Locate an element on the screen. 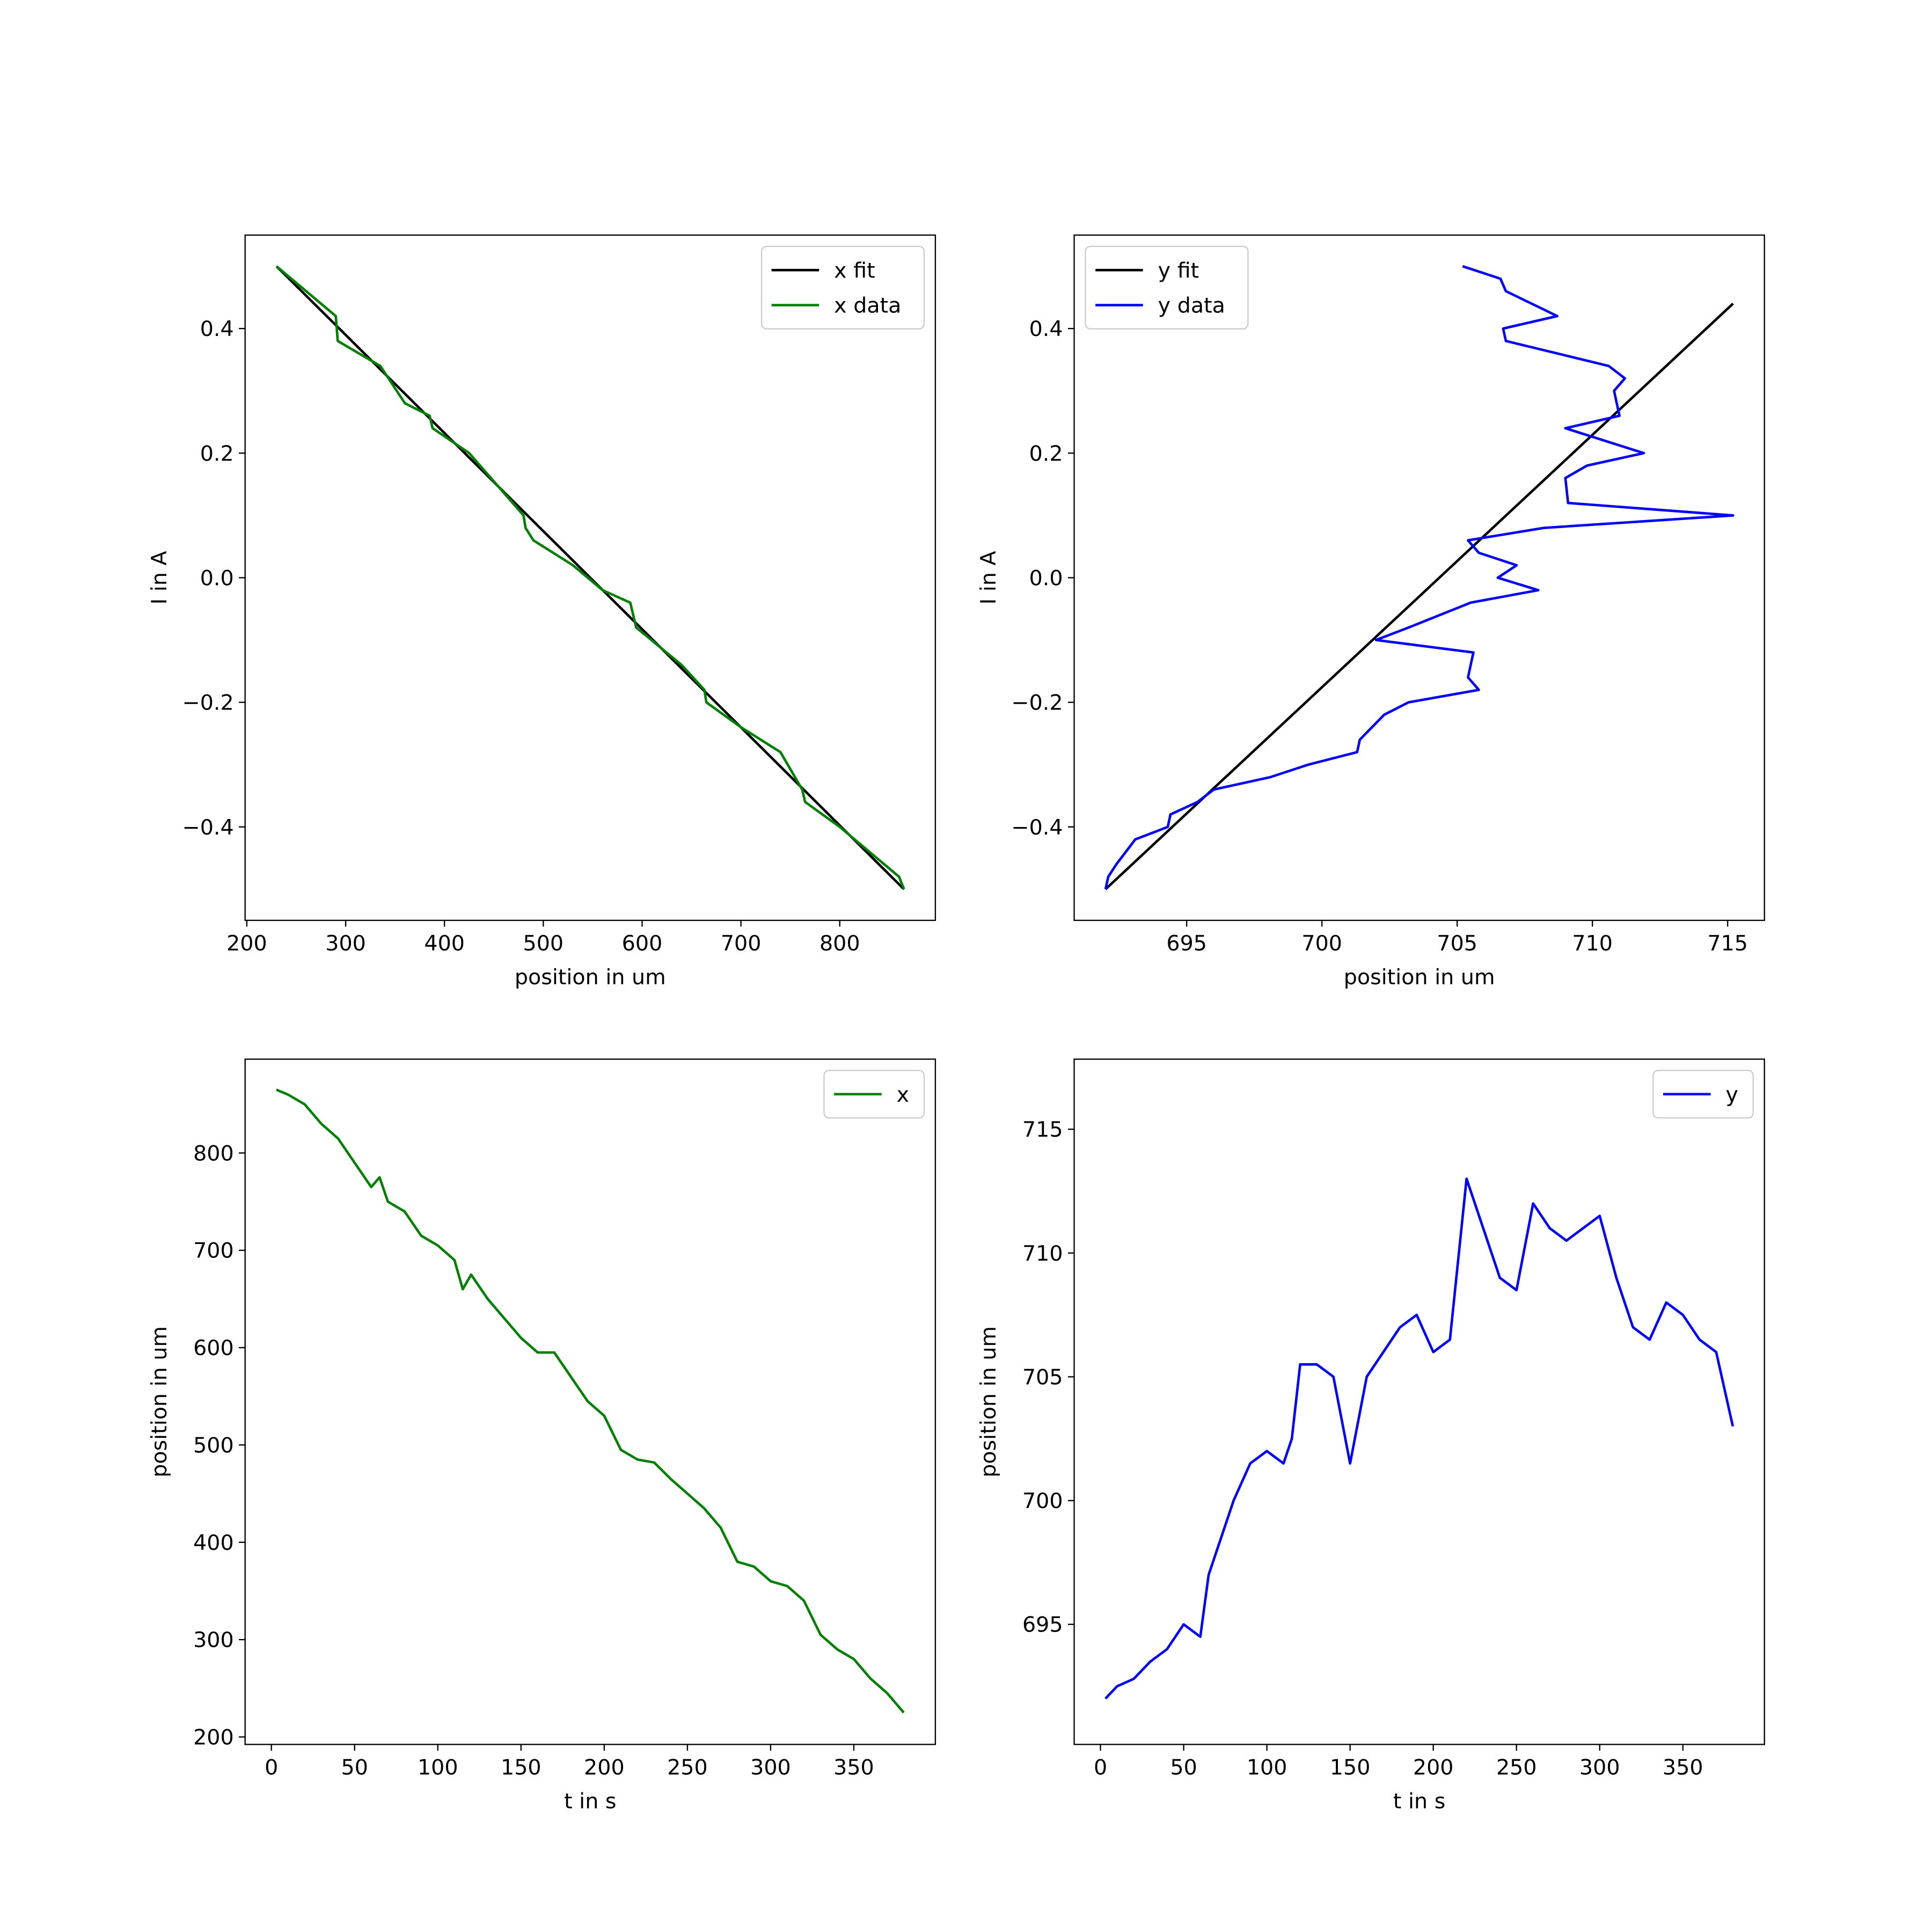 This screenshot has width=1932, height=1932. y-tick-label: 800 is located at coordinates (213, 1153).